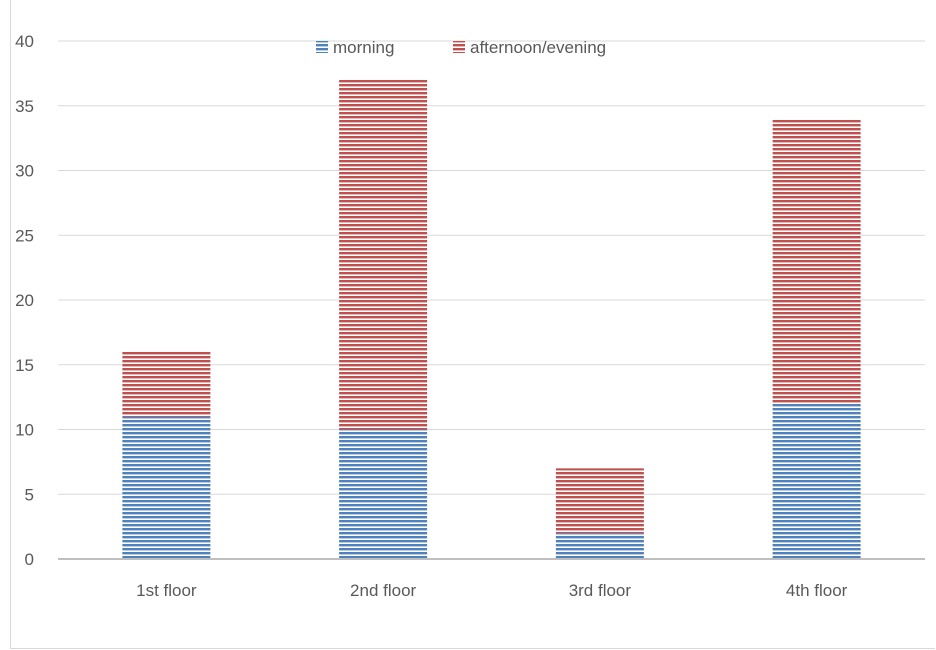 This screenshot has height=650, width=936. Describe the element at coordinates (817, 590) in the screenshot. I see `x-tick-label: 4th floor` at that location.